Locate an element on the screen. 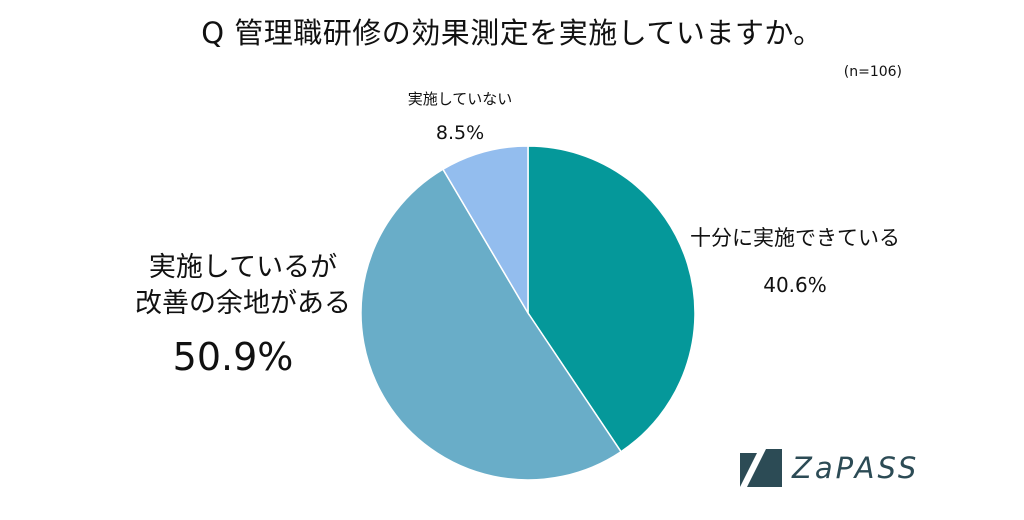 The width and height of the screenshot is (1024, 520). chart-title: Q 管理職研修の効果測定を実施していますか。 is located at coordinates (512, 33).